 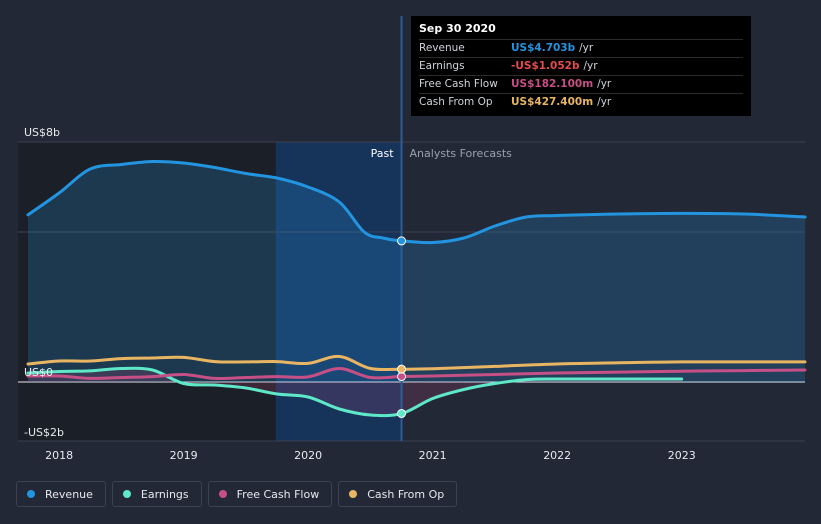 I want to click on legend-label: Revenue, so click(x=69, y=494).